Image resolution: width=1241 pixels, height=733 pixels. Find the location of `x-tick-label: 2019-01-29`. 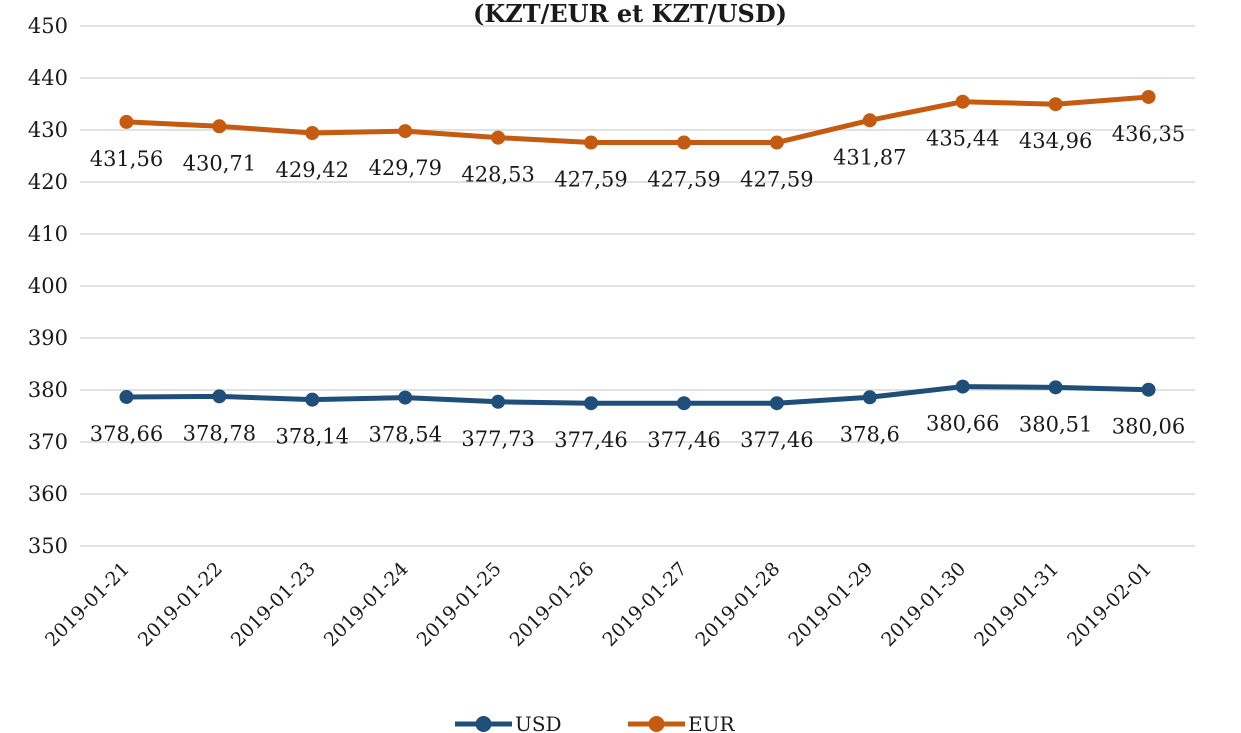

x-tick-label: 2019-01-29 is located at coordinates (830, 604).